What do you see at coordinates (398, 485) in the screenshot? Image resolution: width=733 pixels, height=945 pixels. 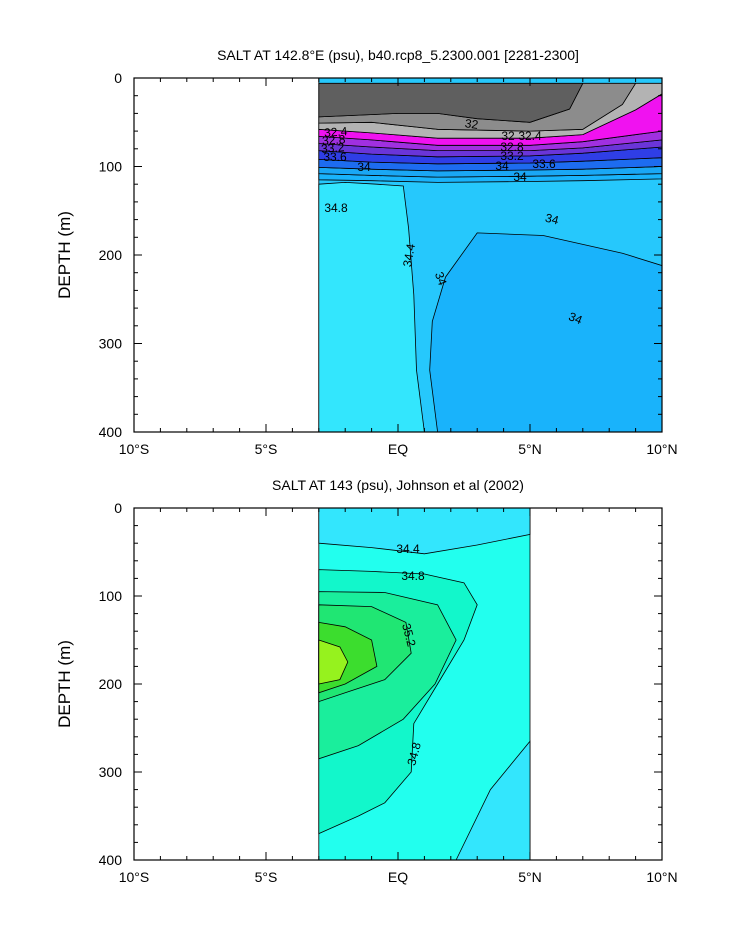 I see `panel-title: SALT AT 143 (psu), Johnson et al (2002)` at bounding box center [398, 485].